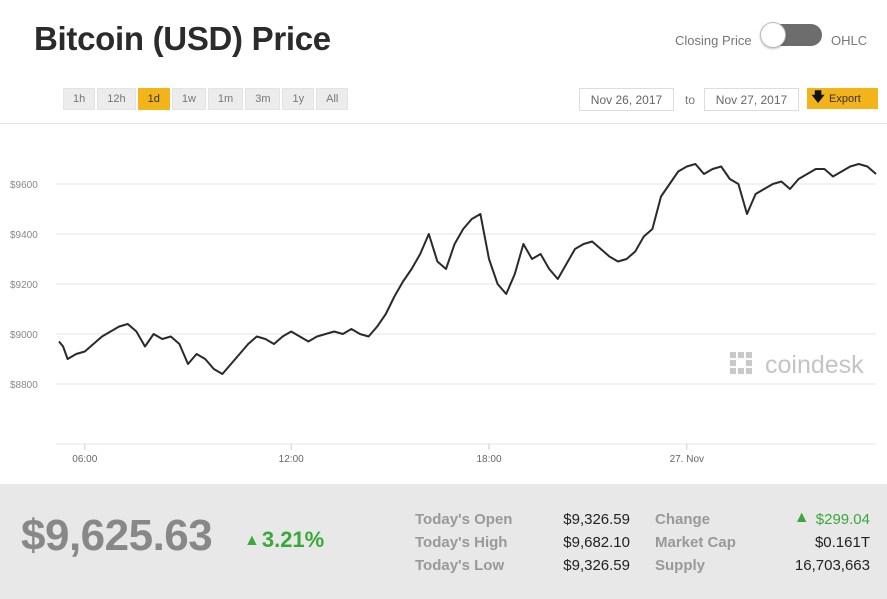 The image size is (887, 599). What do you see at coordinates (298, 99) in the screenshot?
I see `range-button-1y: 1y` at bounding box center [298, 99].